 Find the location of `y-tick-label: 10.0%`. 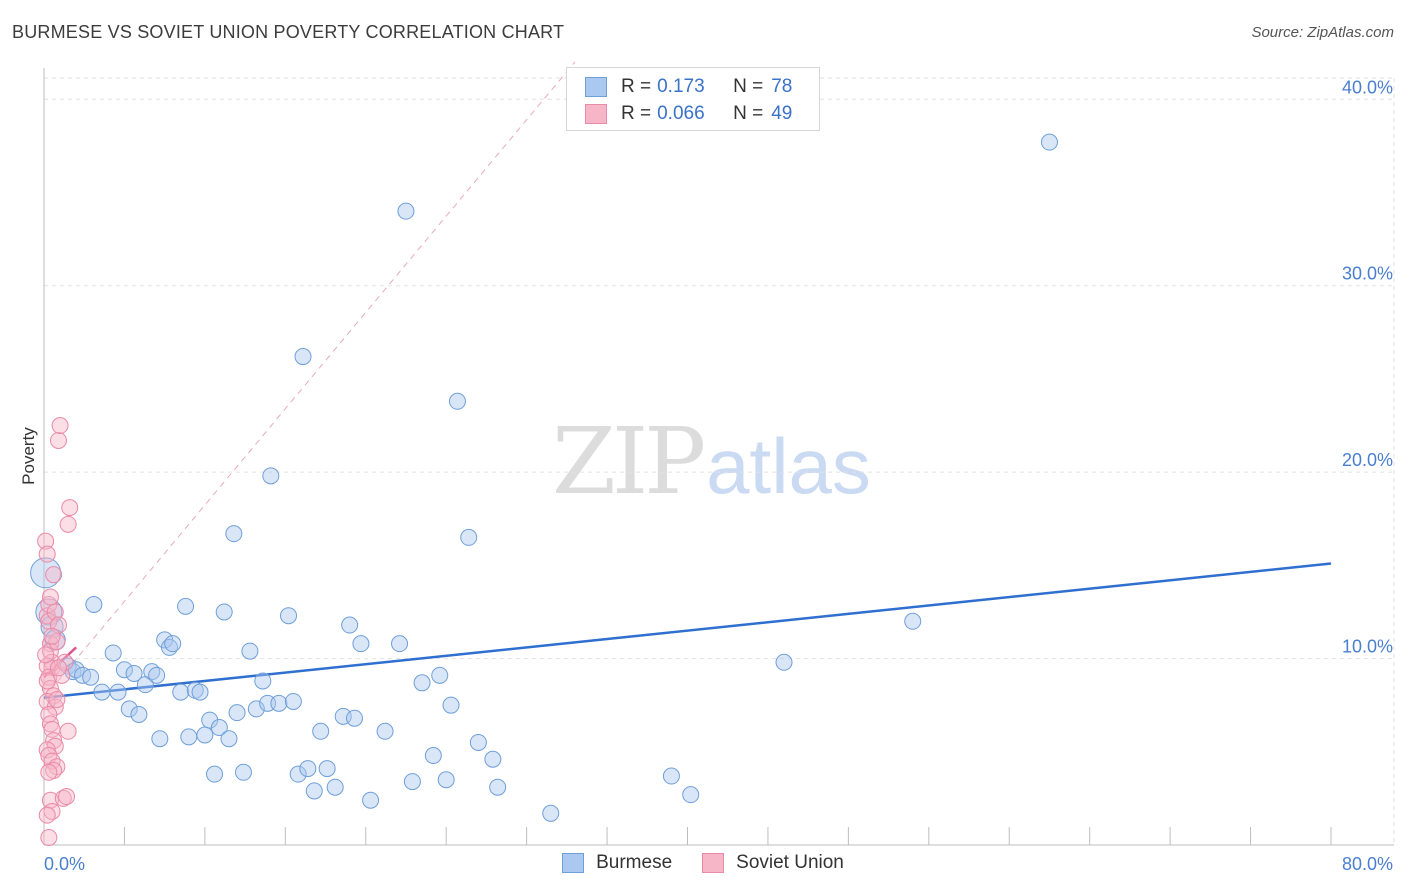

y-tick-label: 10.0% is located at coordinates (1367, 647).